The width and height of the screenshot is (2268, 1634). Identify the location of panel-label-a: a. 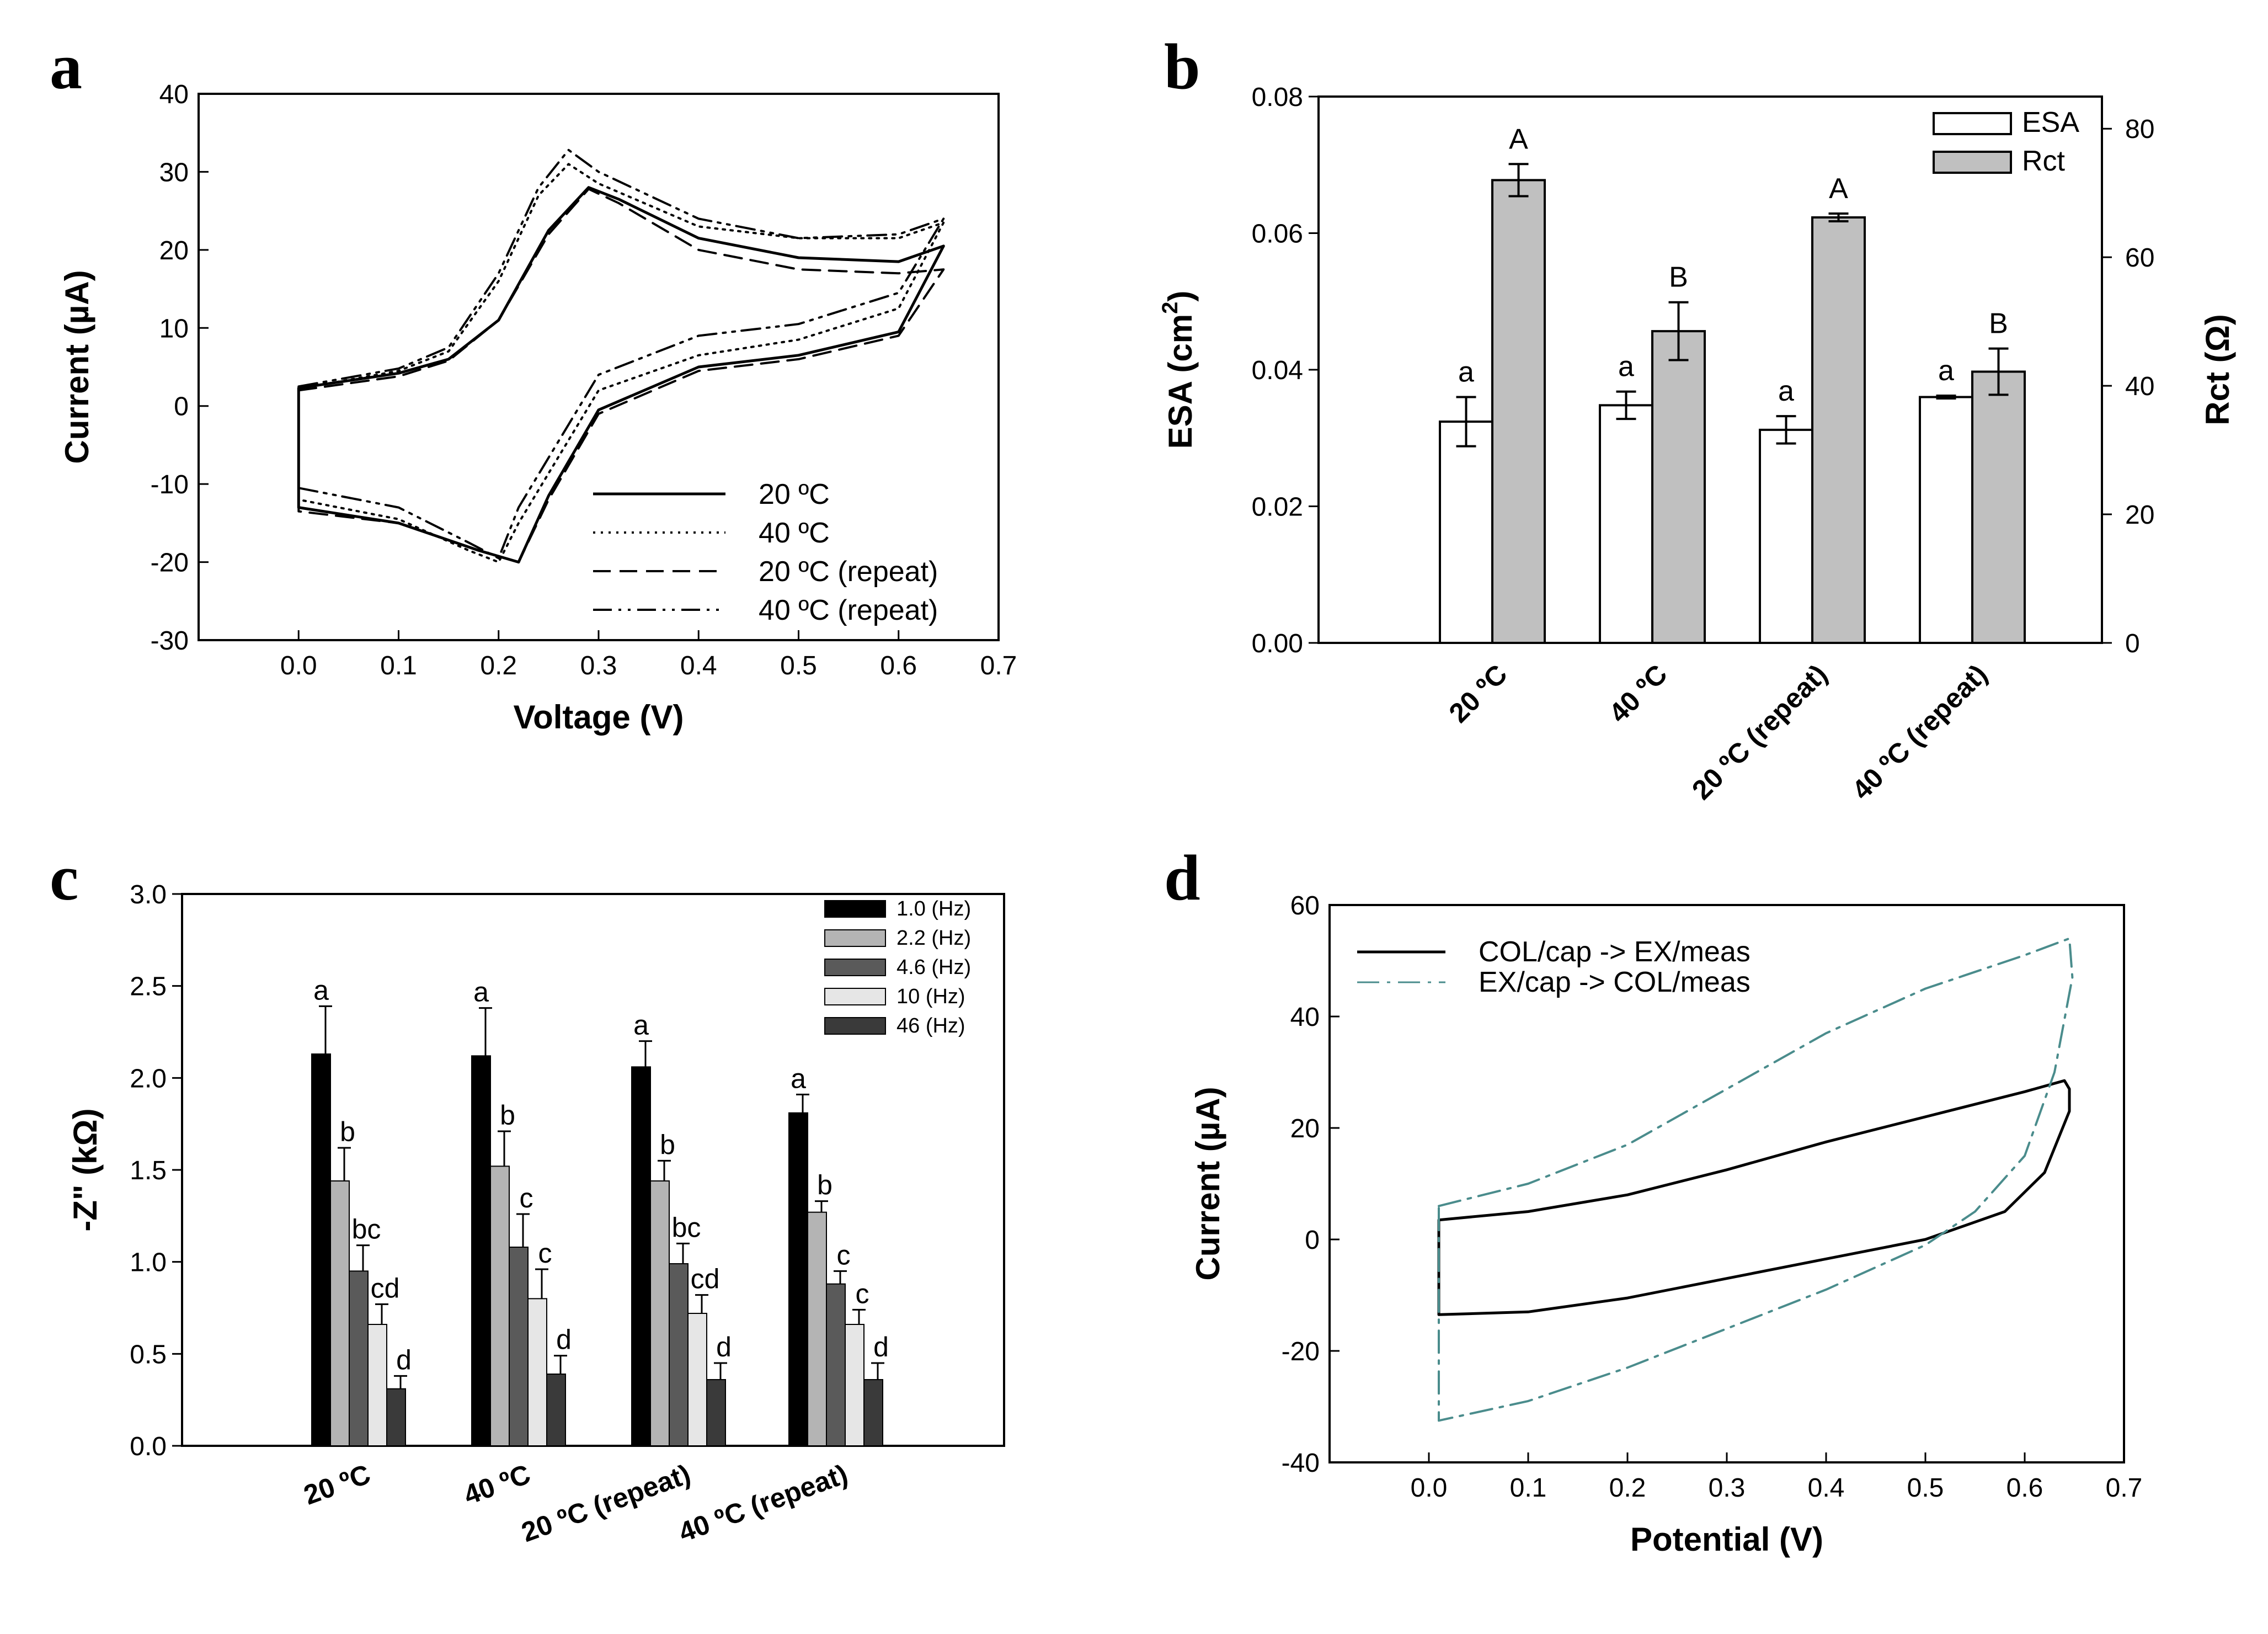
(66, 66).